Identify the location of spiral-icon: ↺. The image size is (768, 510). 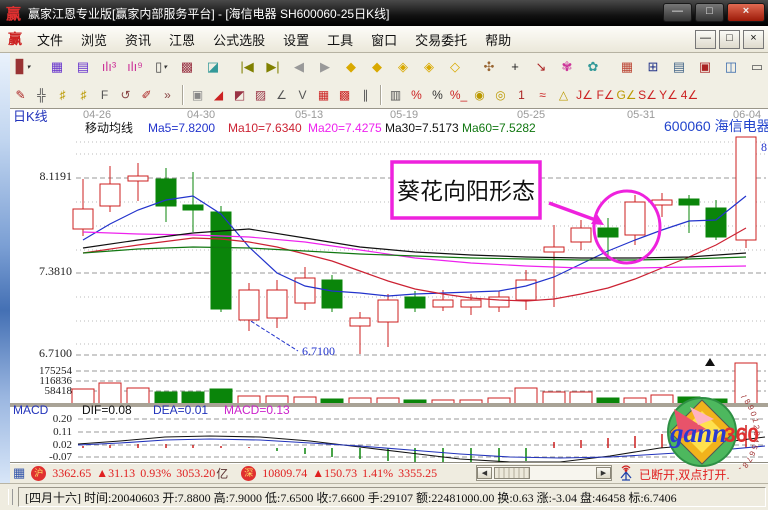
(125, 94).